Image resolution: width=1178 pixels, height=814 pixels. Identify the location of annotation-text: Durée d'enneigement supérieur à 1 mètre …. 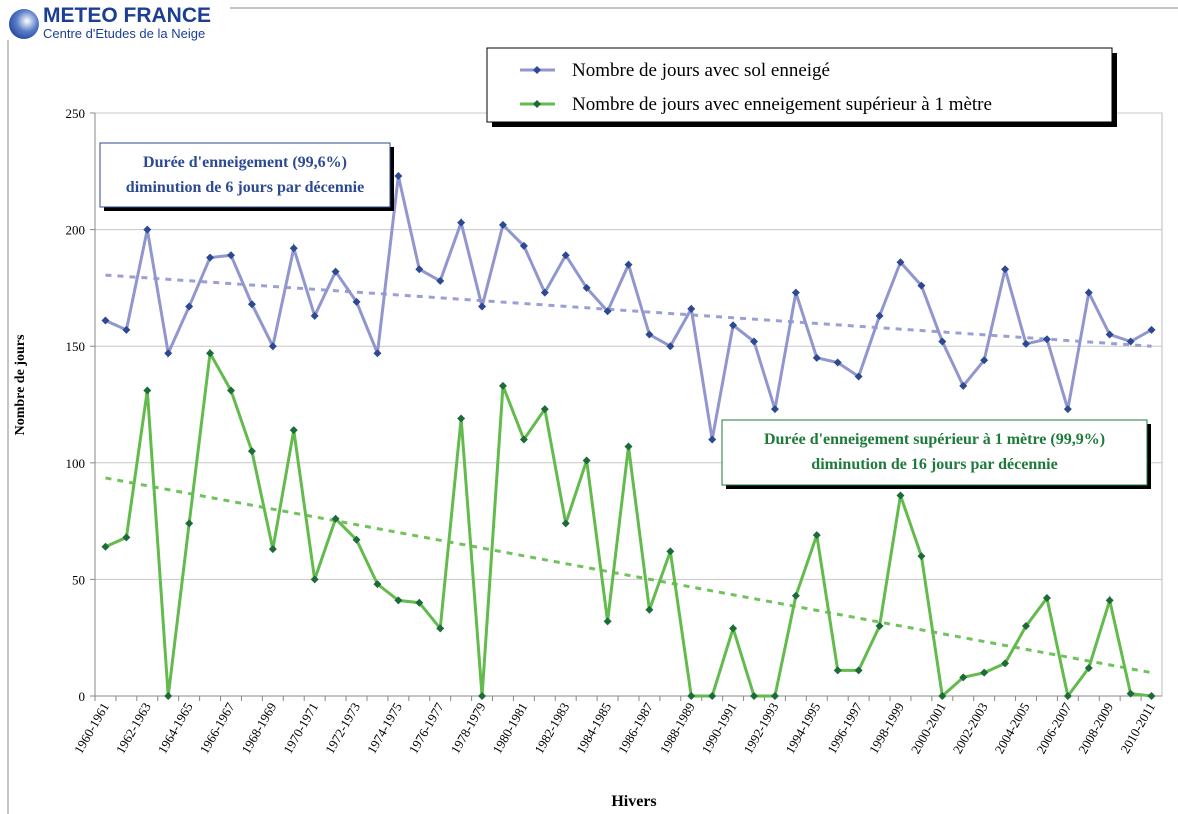
(934, 439).